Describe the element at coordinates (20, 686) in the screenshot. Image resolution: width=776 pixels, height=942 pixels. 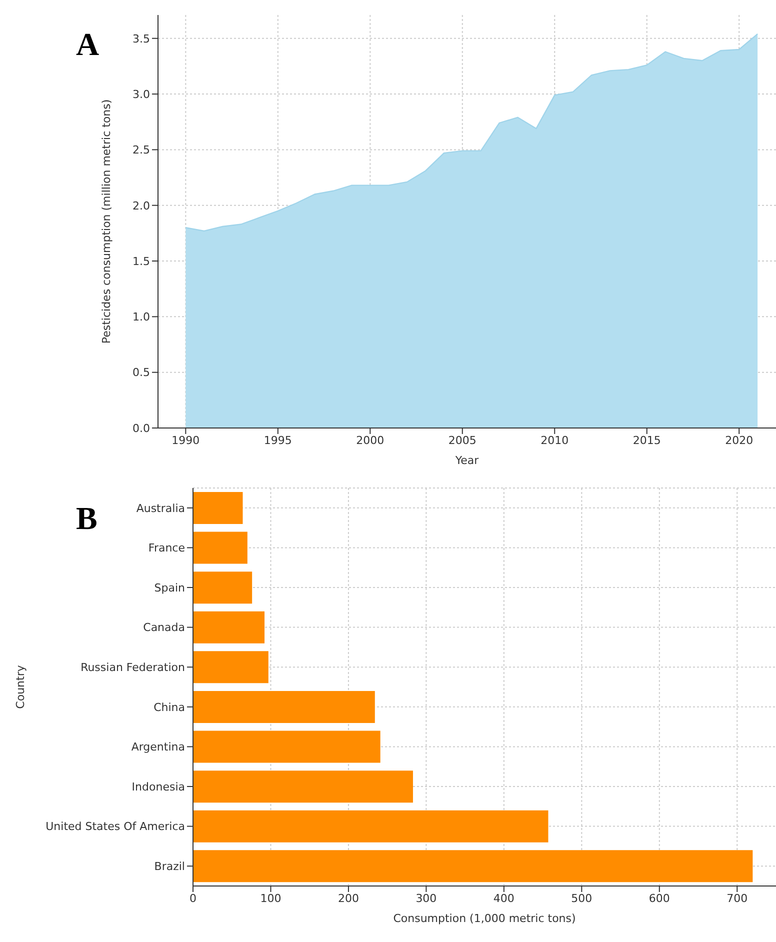
I see `y-axis-title: Country` at that location.